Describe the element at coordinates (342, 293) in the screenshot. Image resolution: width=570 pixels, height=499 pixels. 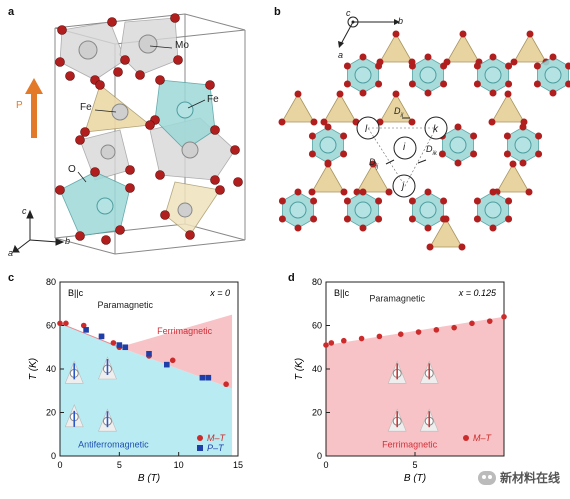
I see `field-label: B||c` at that location.